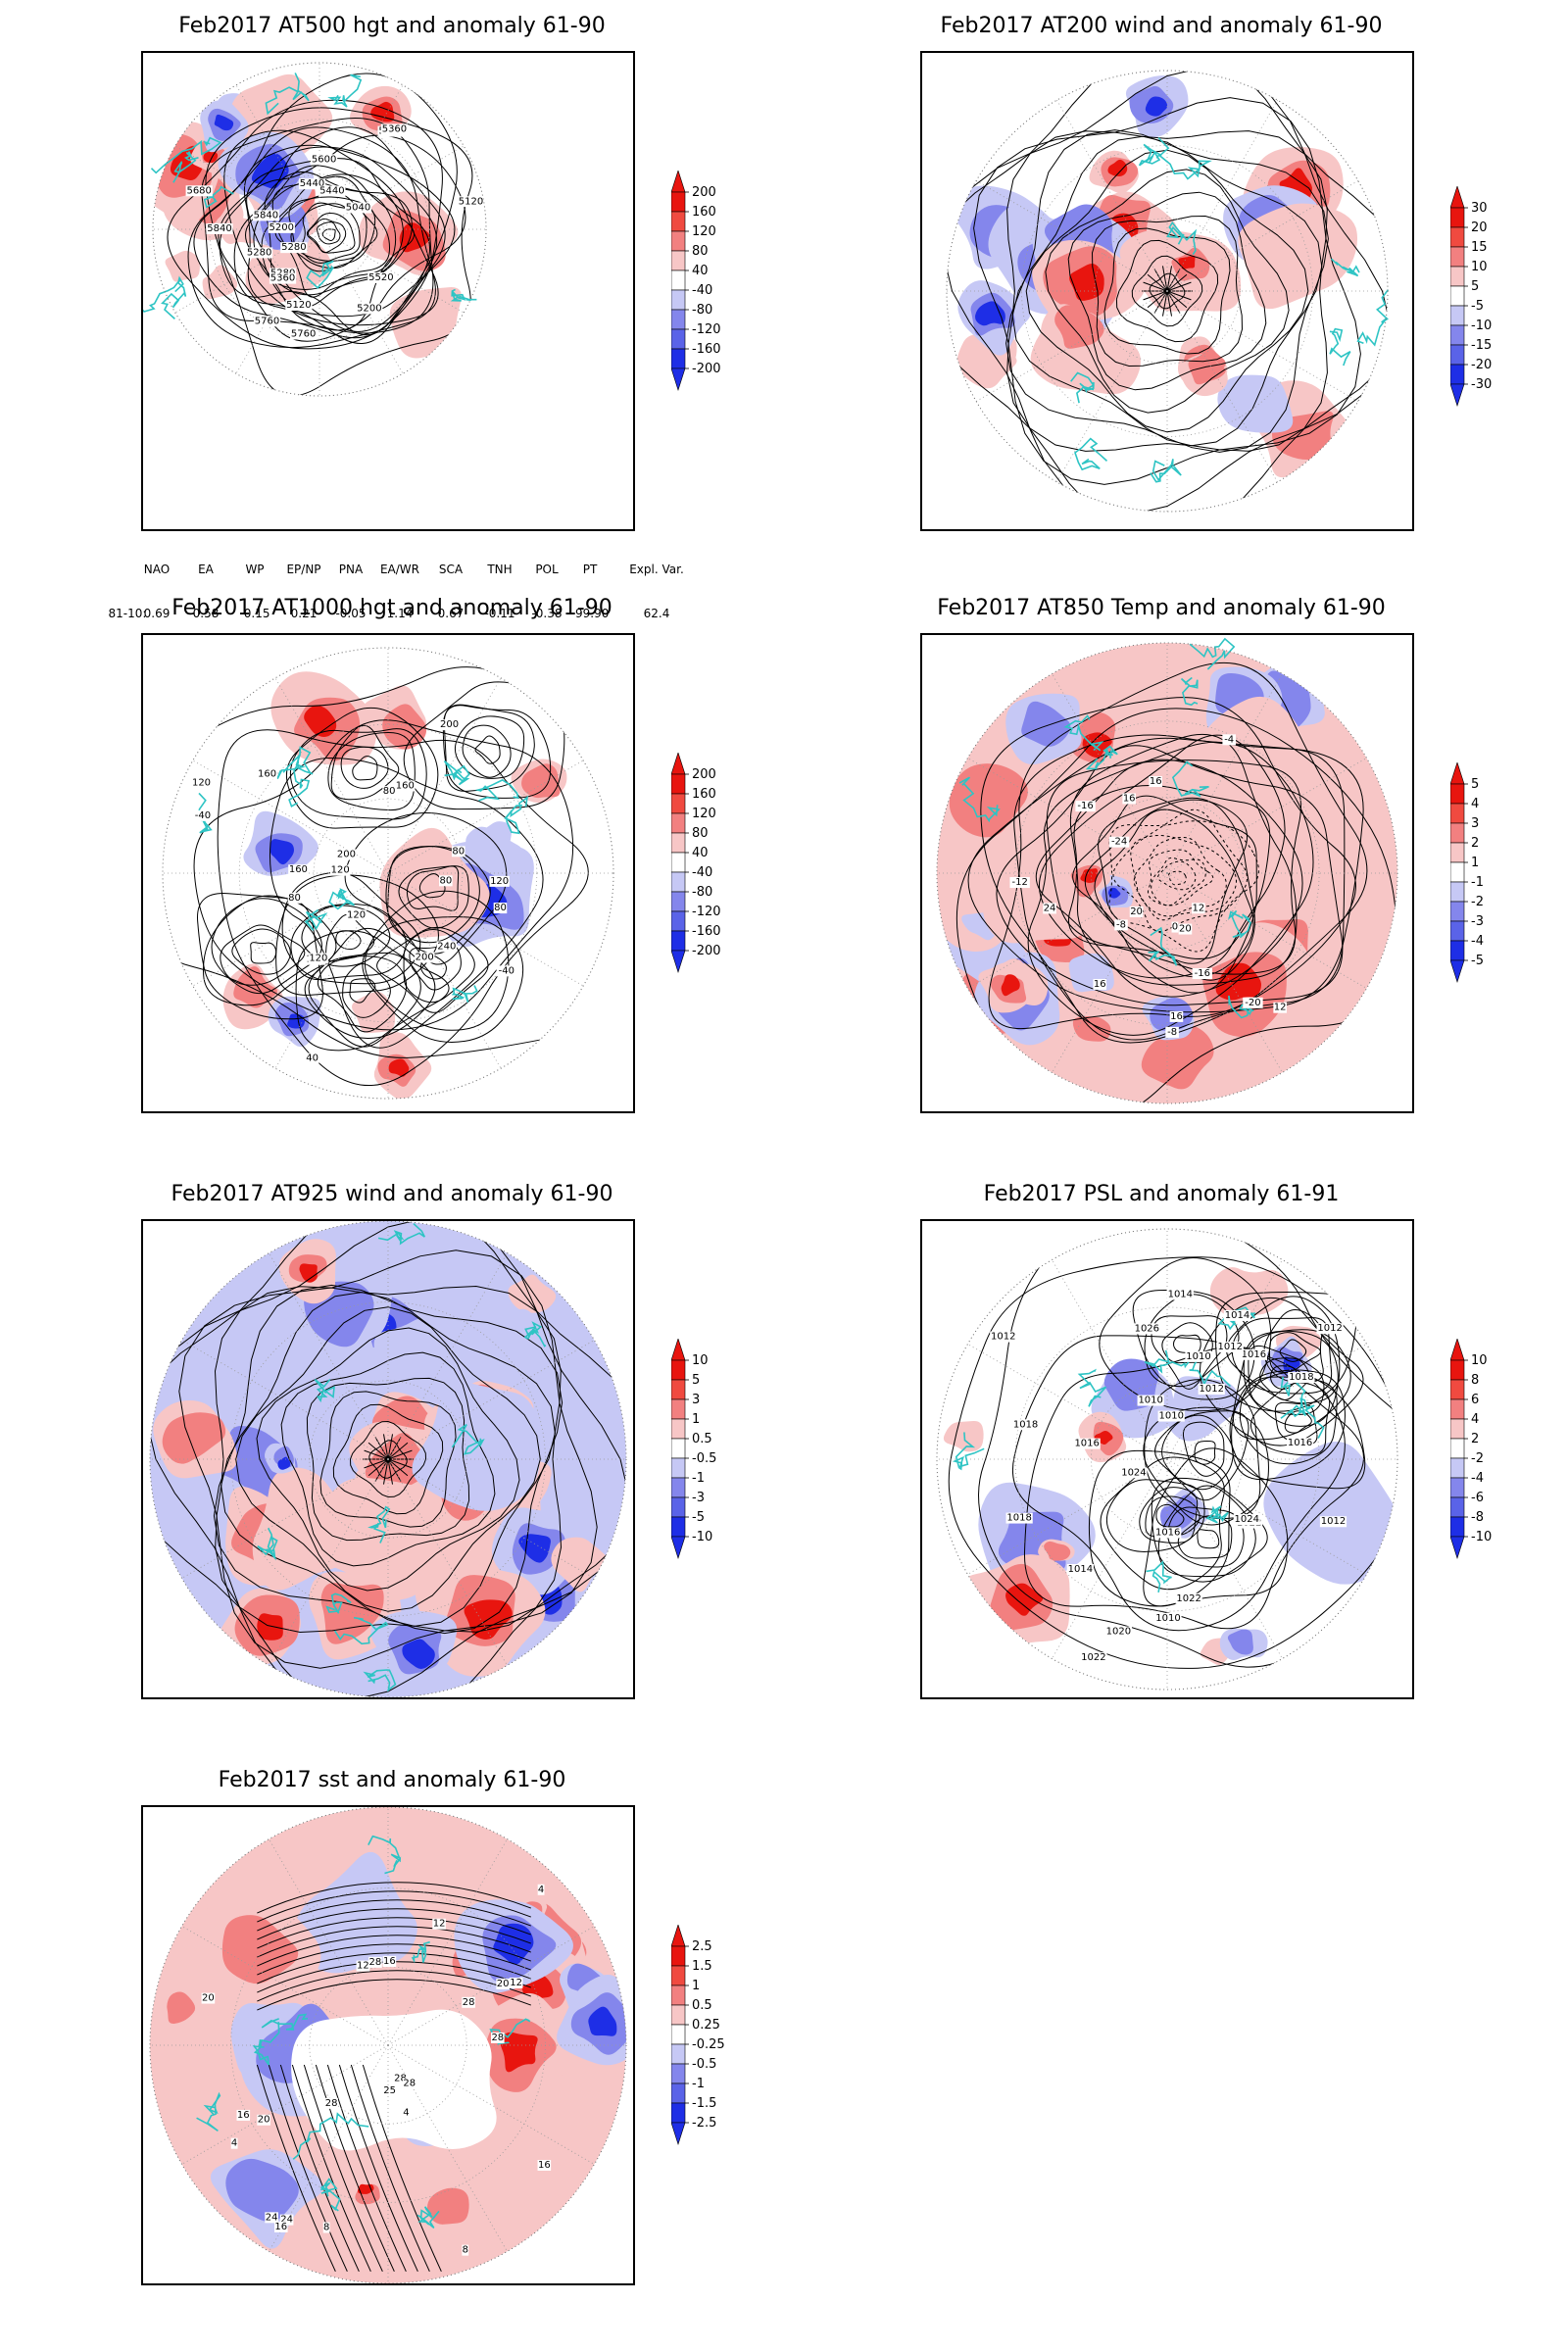 Image resolution: width=1568 pixels, height=2352 pixels. I want to click on colorbar-svg: 10 8 6 4 2 -2 -4 -6 -8 -10, so click(1470, 1448).